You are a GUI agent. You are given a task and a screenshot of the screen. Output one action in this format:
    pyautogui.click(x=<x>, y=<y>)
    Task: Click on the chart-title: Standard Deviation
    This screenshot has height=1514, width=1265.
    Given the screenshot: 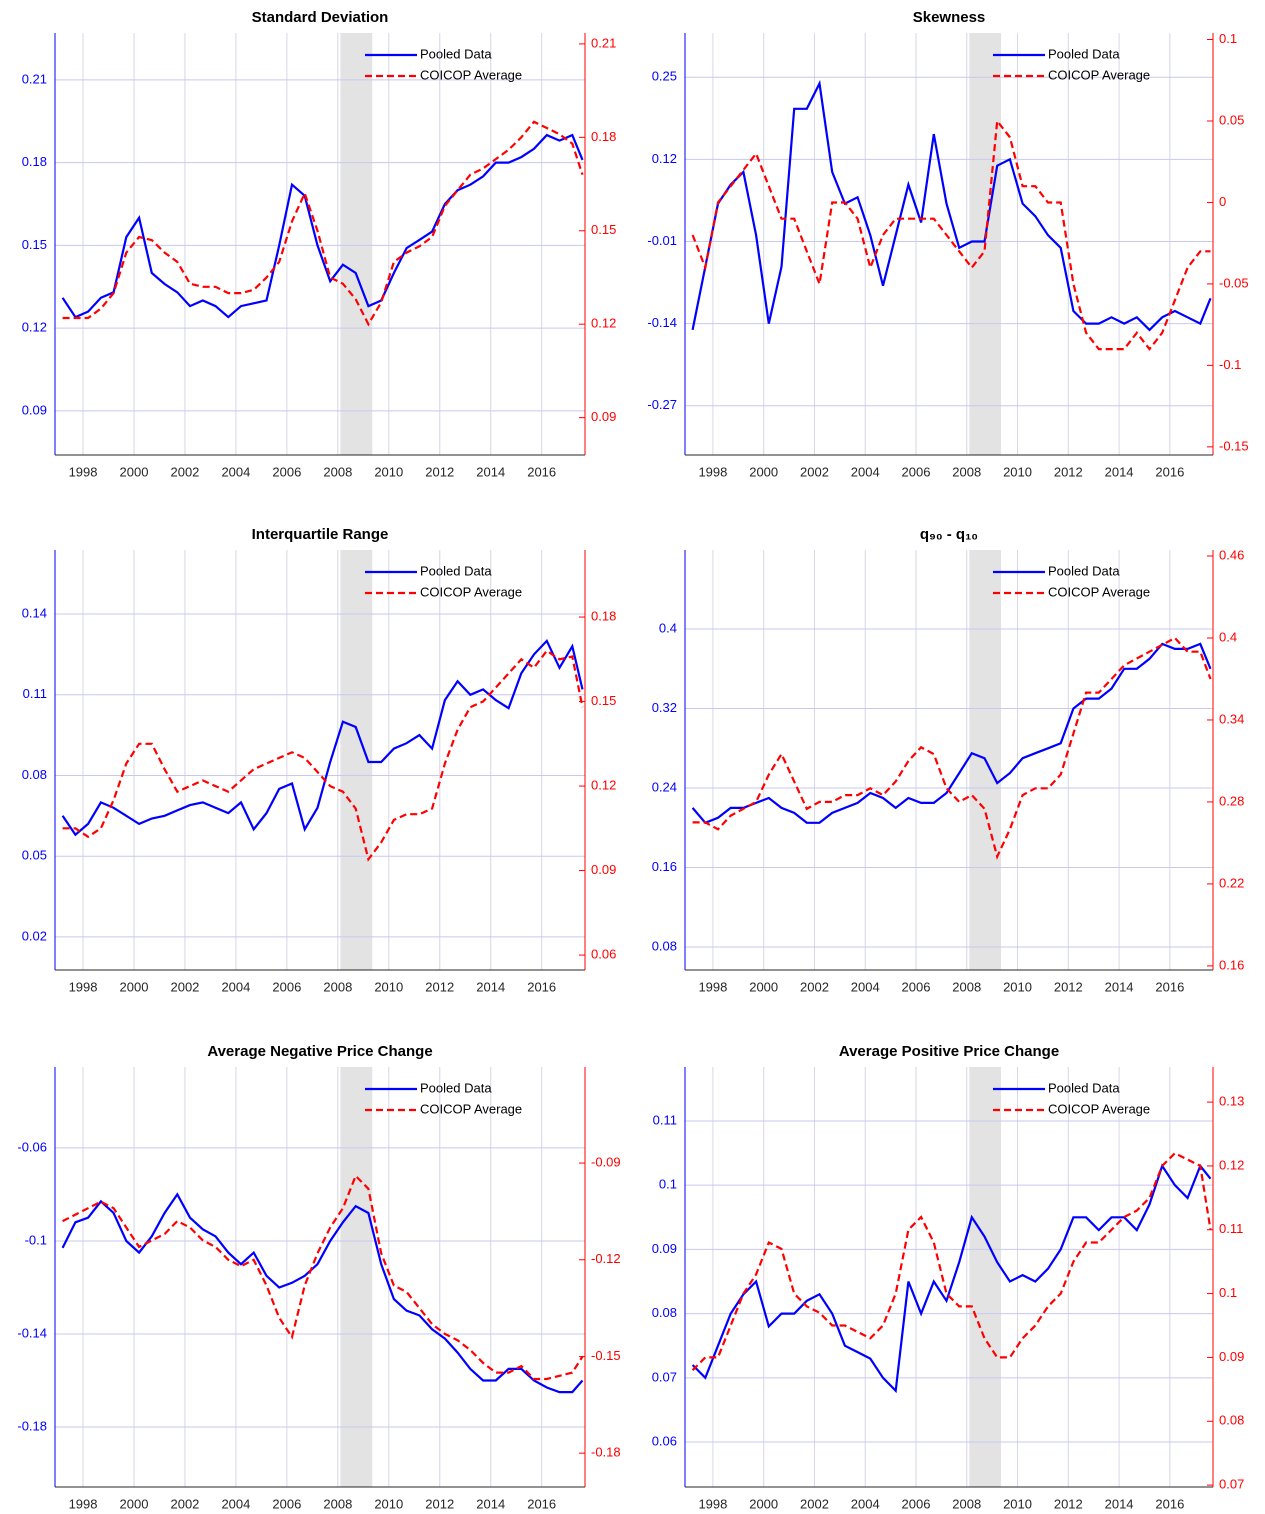 What is the action you would take?
    pyautogui.click(x=320, y=17)
    